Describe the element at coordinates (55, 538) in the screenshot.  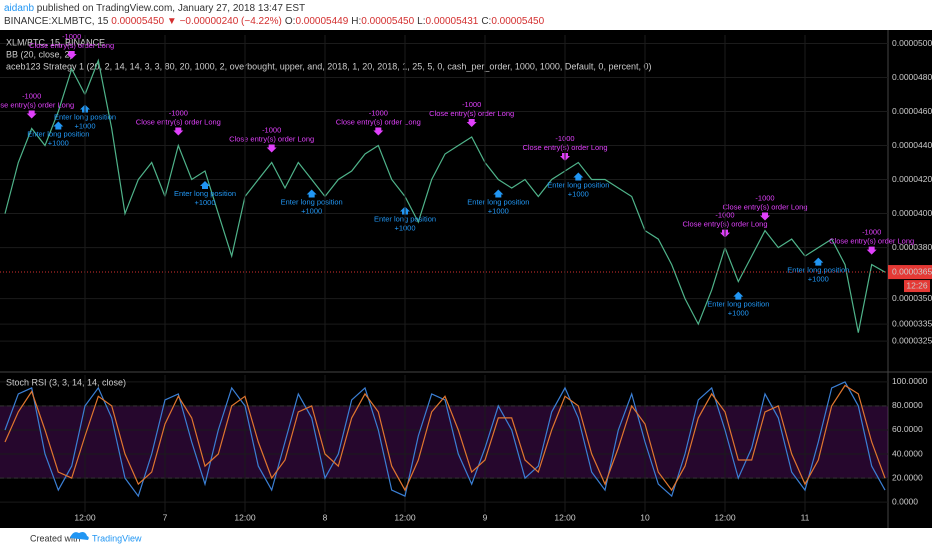
I see `footer-created: Created with` at that location.